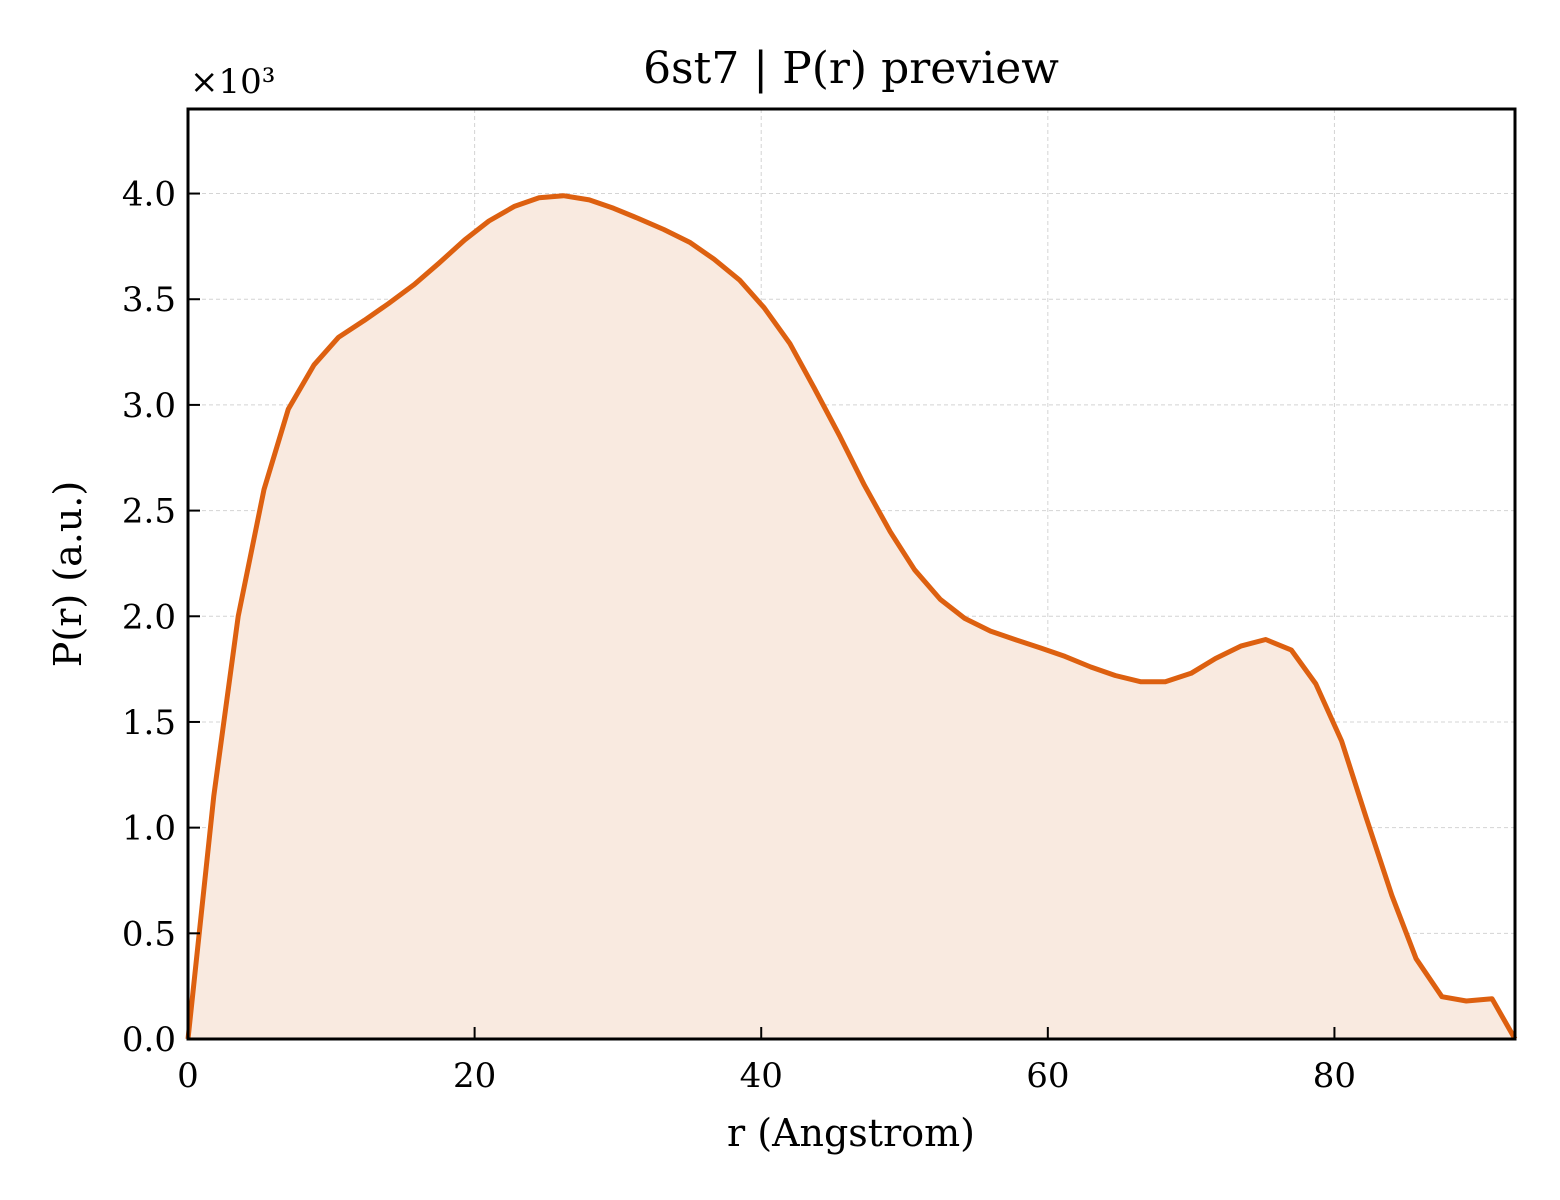 This screenshot has height=1200, width=1560. Describe the element at coordinates (149, 723) in the screenshot. I see `y-tick-label: 1.5` at that location.